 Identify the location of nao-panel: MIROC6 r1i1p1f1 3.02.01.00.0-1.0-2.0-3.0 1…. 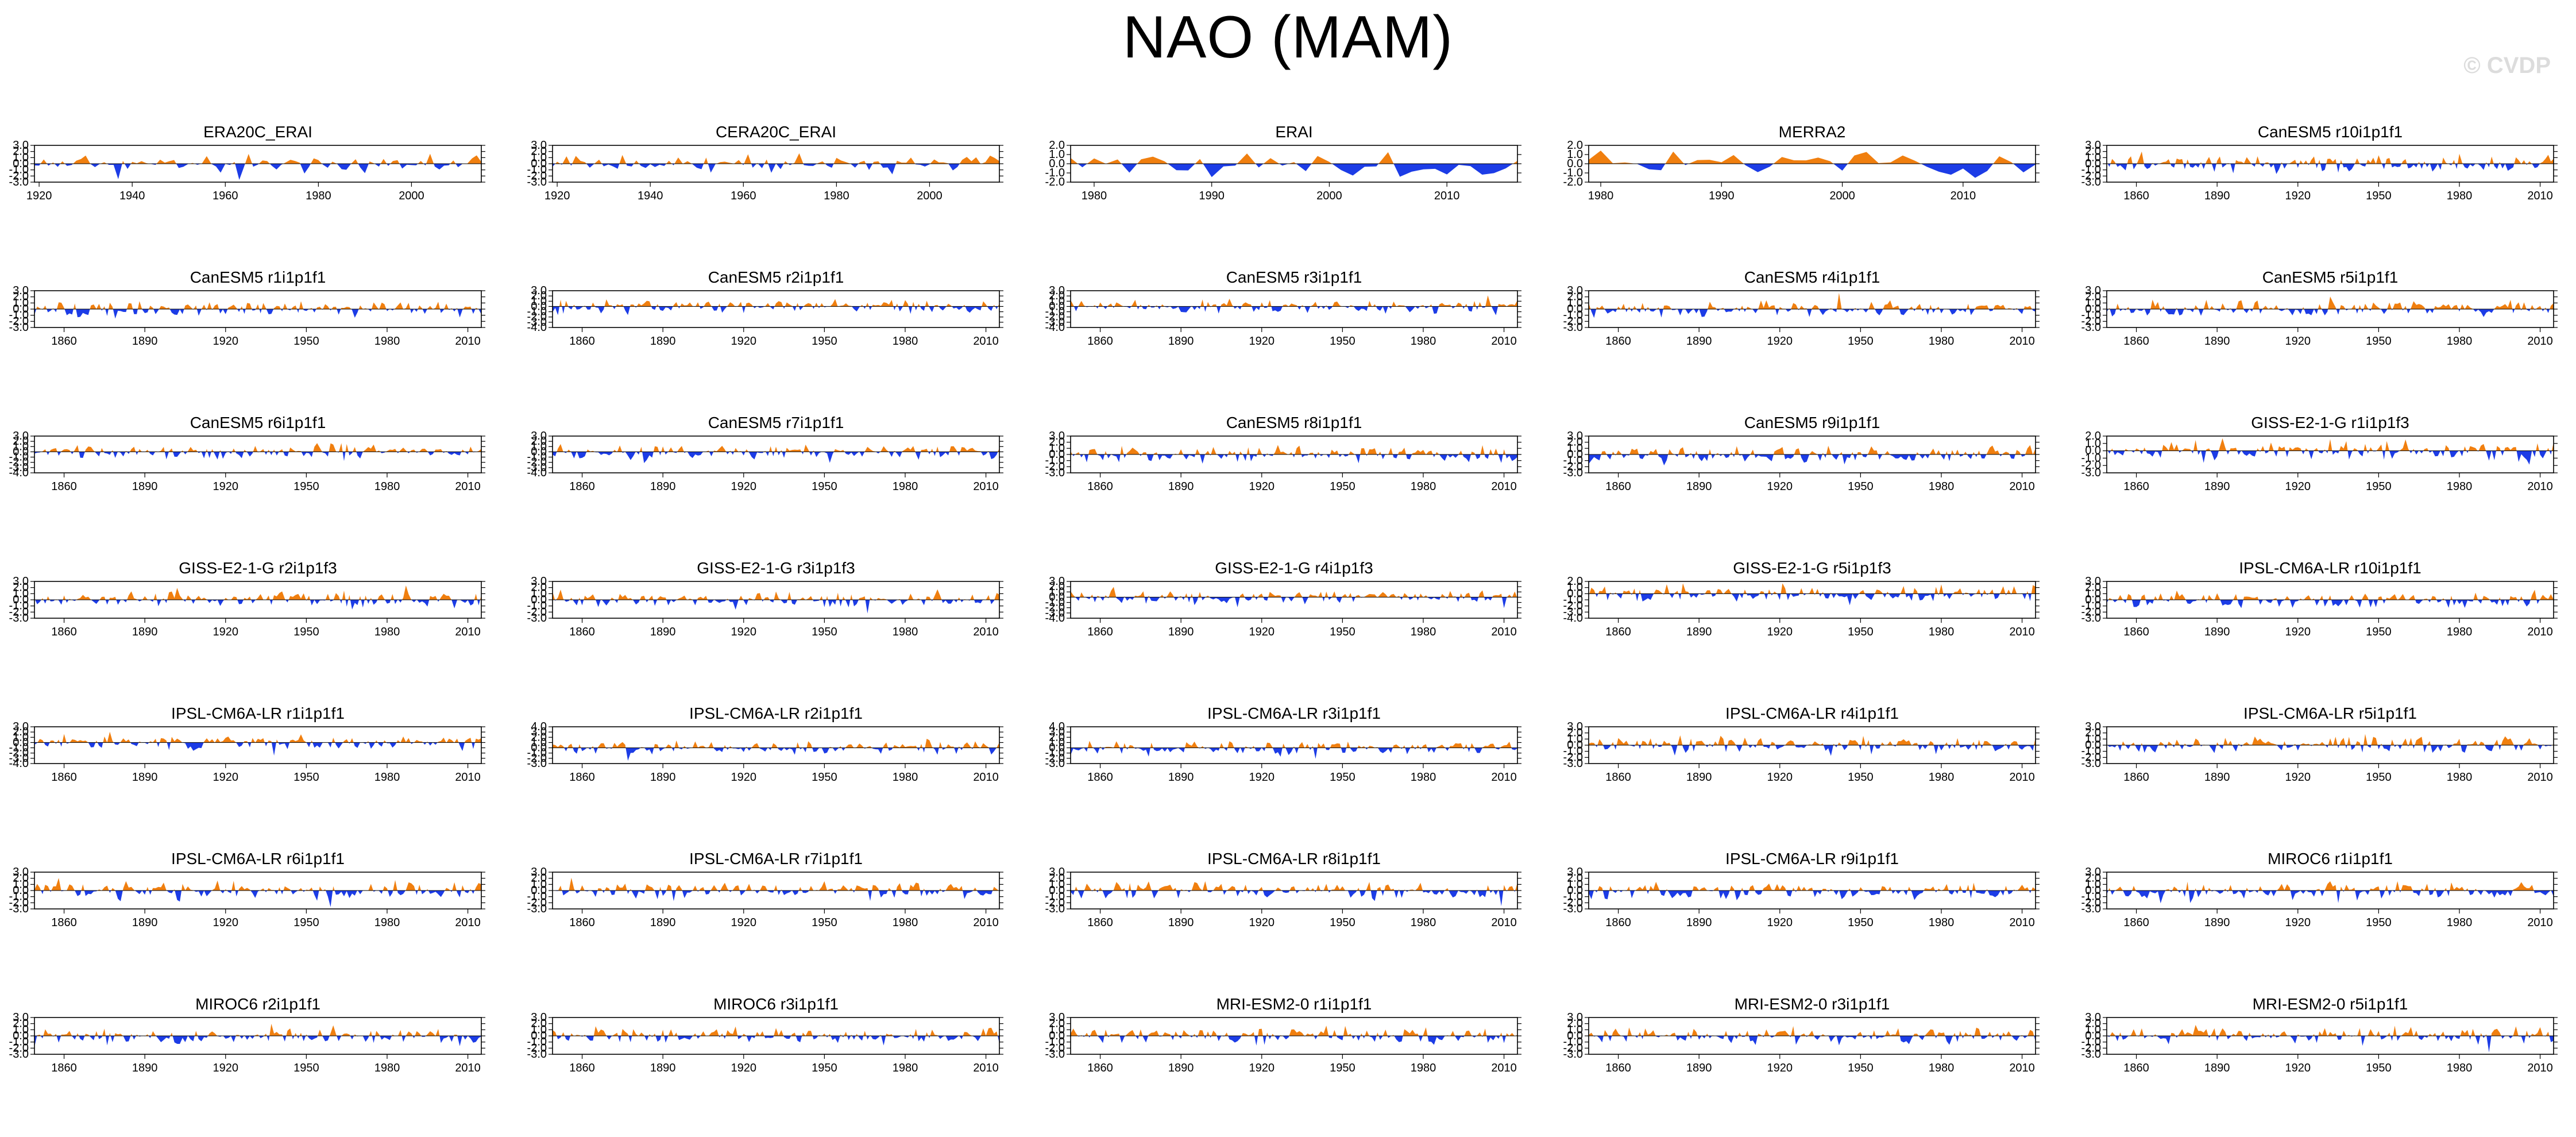
(2319, 890).